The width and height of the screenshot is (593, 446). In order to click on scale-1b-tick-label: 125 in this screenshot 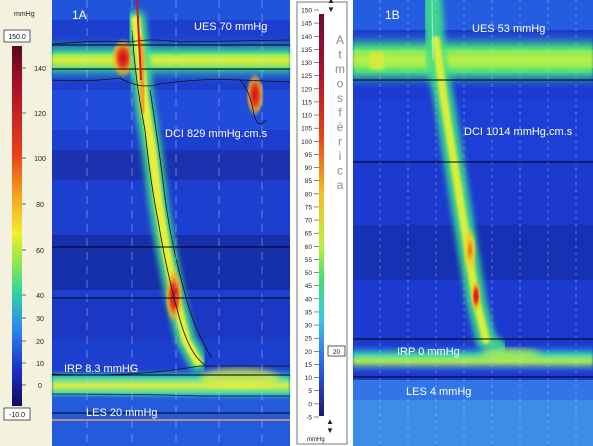, I will do `click(306, 76)`.